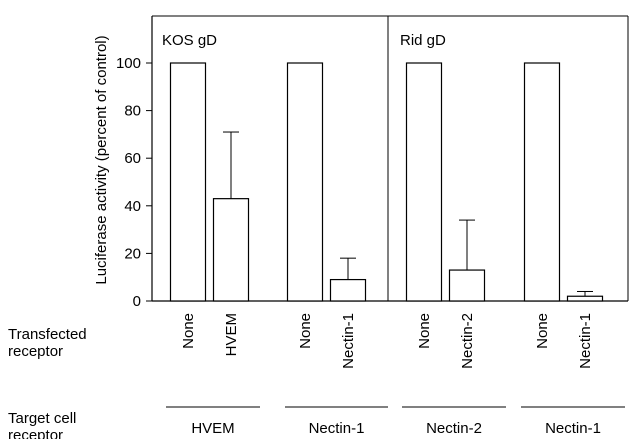 This screenshot has width=638, height=439. I want to click on y-tick-label: 0, so click(137, 301).